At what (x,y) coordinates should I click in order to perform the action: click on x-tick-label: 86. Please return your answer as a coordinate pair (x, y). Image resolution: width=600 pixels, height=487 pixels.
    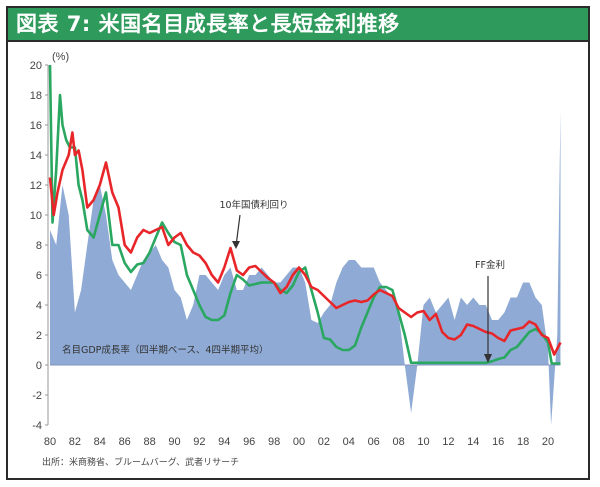
    Looking at the image, I should click on (125, 442).